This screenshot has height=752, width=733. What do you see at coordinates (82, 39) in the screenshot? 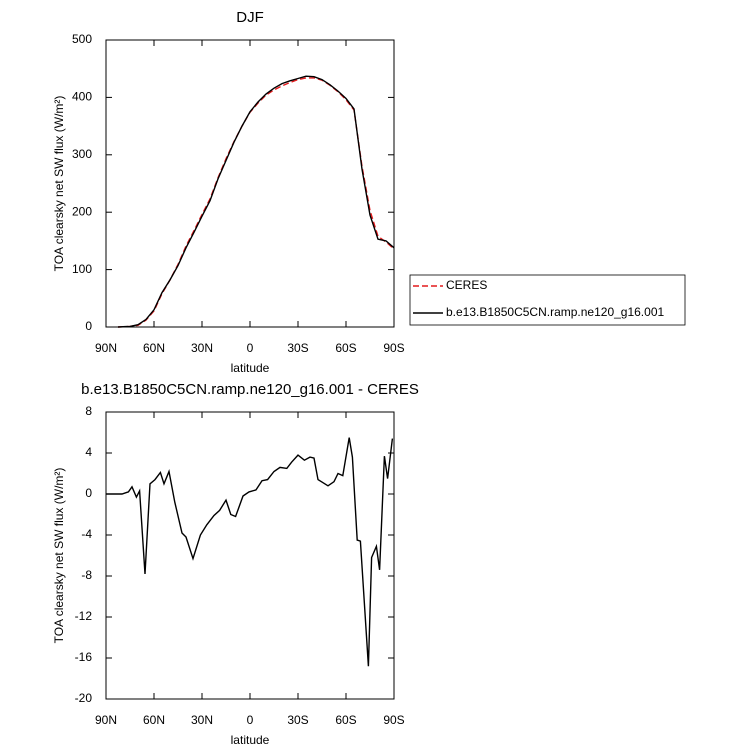
I see `y-tick-label: 500` at bounding box center [82, 39].